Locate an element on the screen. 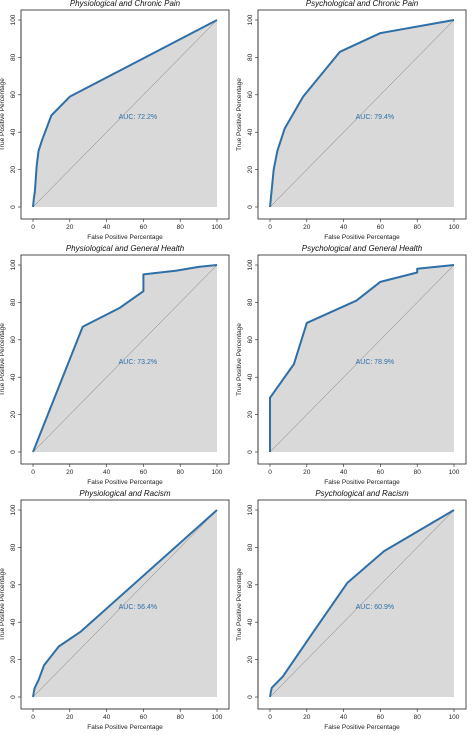 This screenshot has height=735, width=474. chart-title: Physiological and Chronic Pain is located at coordinates (125, 4).